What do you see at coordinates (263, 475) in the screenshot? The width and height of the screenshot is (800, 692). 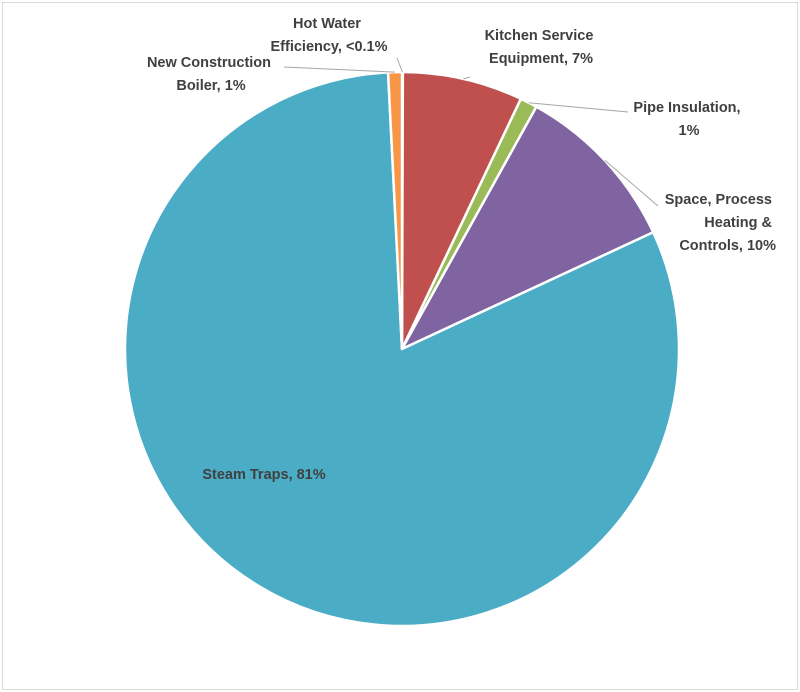 I see `label-steam-traps: Steam Traps, 81%` at bounding box center [263, 475].